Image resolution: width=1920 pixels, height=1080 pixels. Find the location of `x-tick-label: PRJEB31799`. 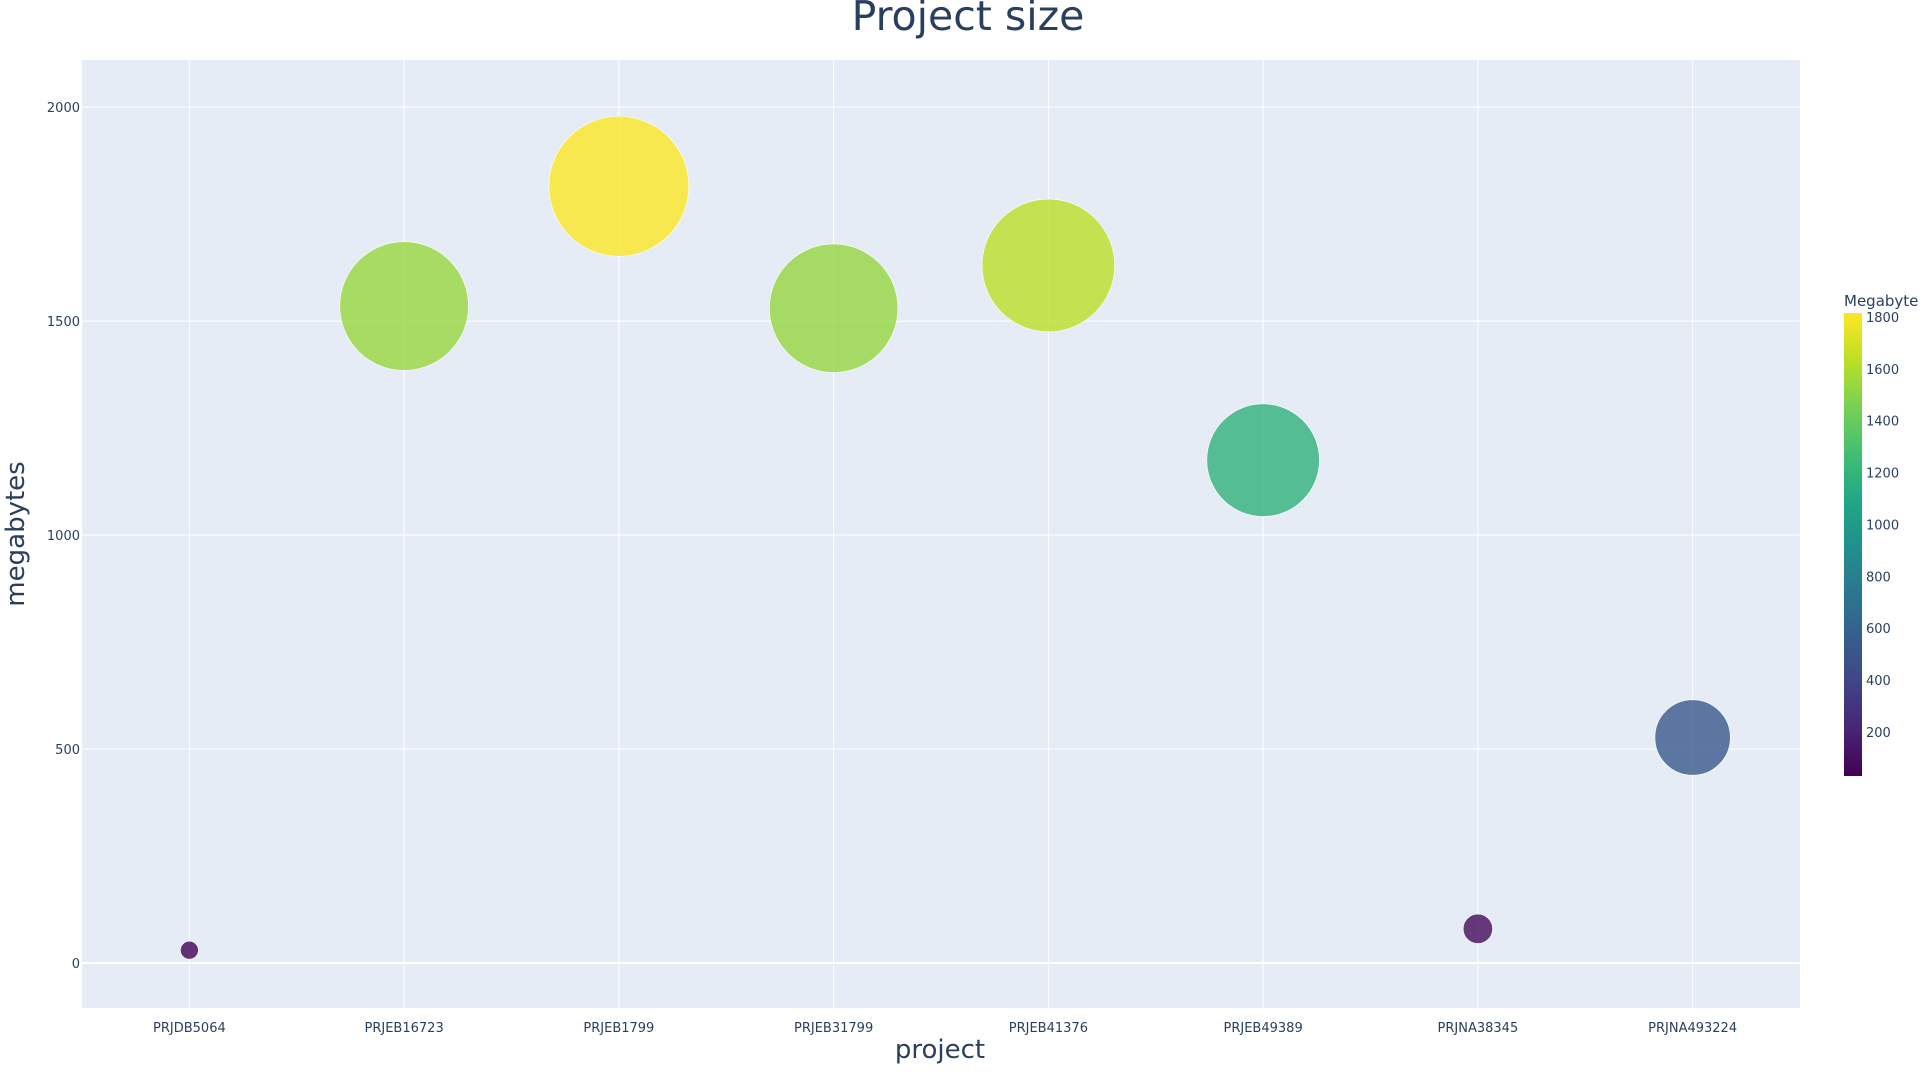

x-tick-label: PRJEB31799 is located at coordinates (833, 1028).